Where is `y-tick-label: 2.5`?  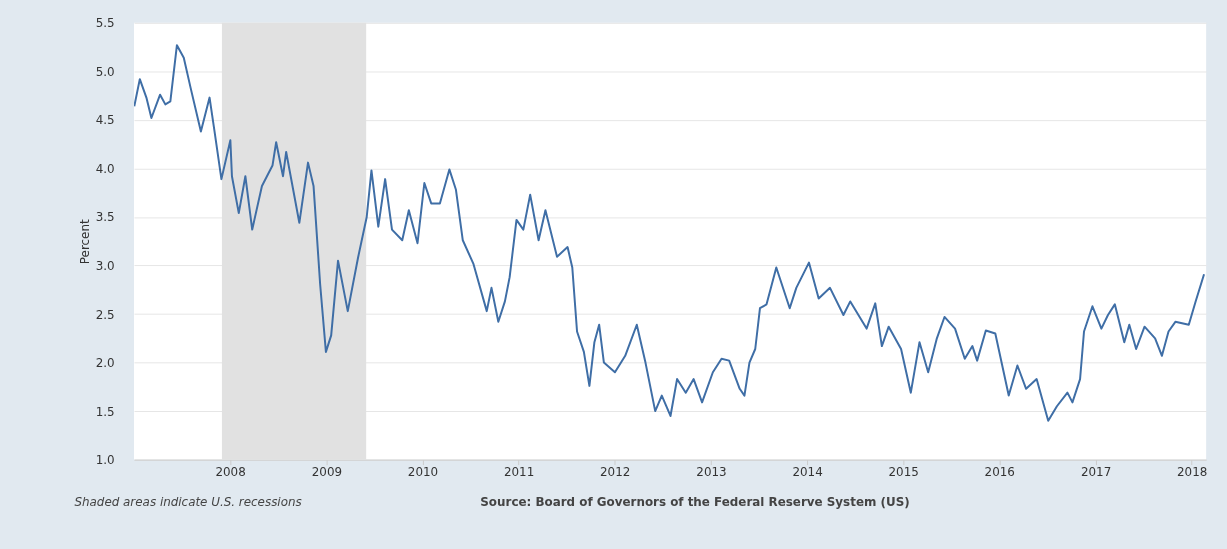 y-tick-label: 2.5 is located at coordinates (105, 314).